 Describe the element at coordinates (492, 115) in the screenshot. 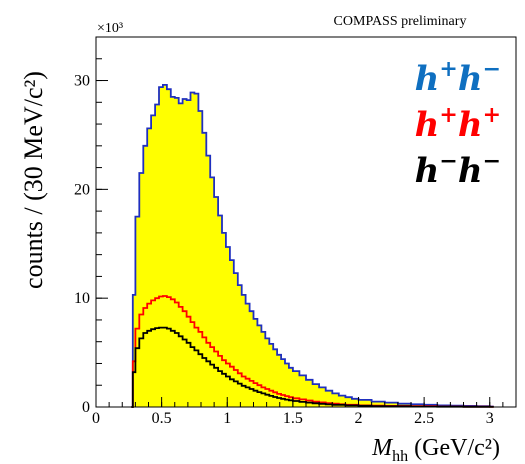

I see `legend-entry-1-part-3: +` at that location.